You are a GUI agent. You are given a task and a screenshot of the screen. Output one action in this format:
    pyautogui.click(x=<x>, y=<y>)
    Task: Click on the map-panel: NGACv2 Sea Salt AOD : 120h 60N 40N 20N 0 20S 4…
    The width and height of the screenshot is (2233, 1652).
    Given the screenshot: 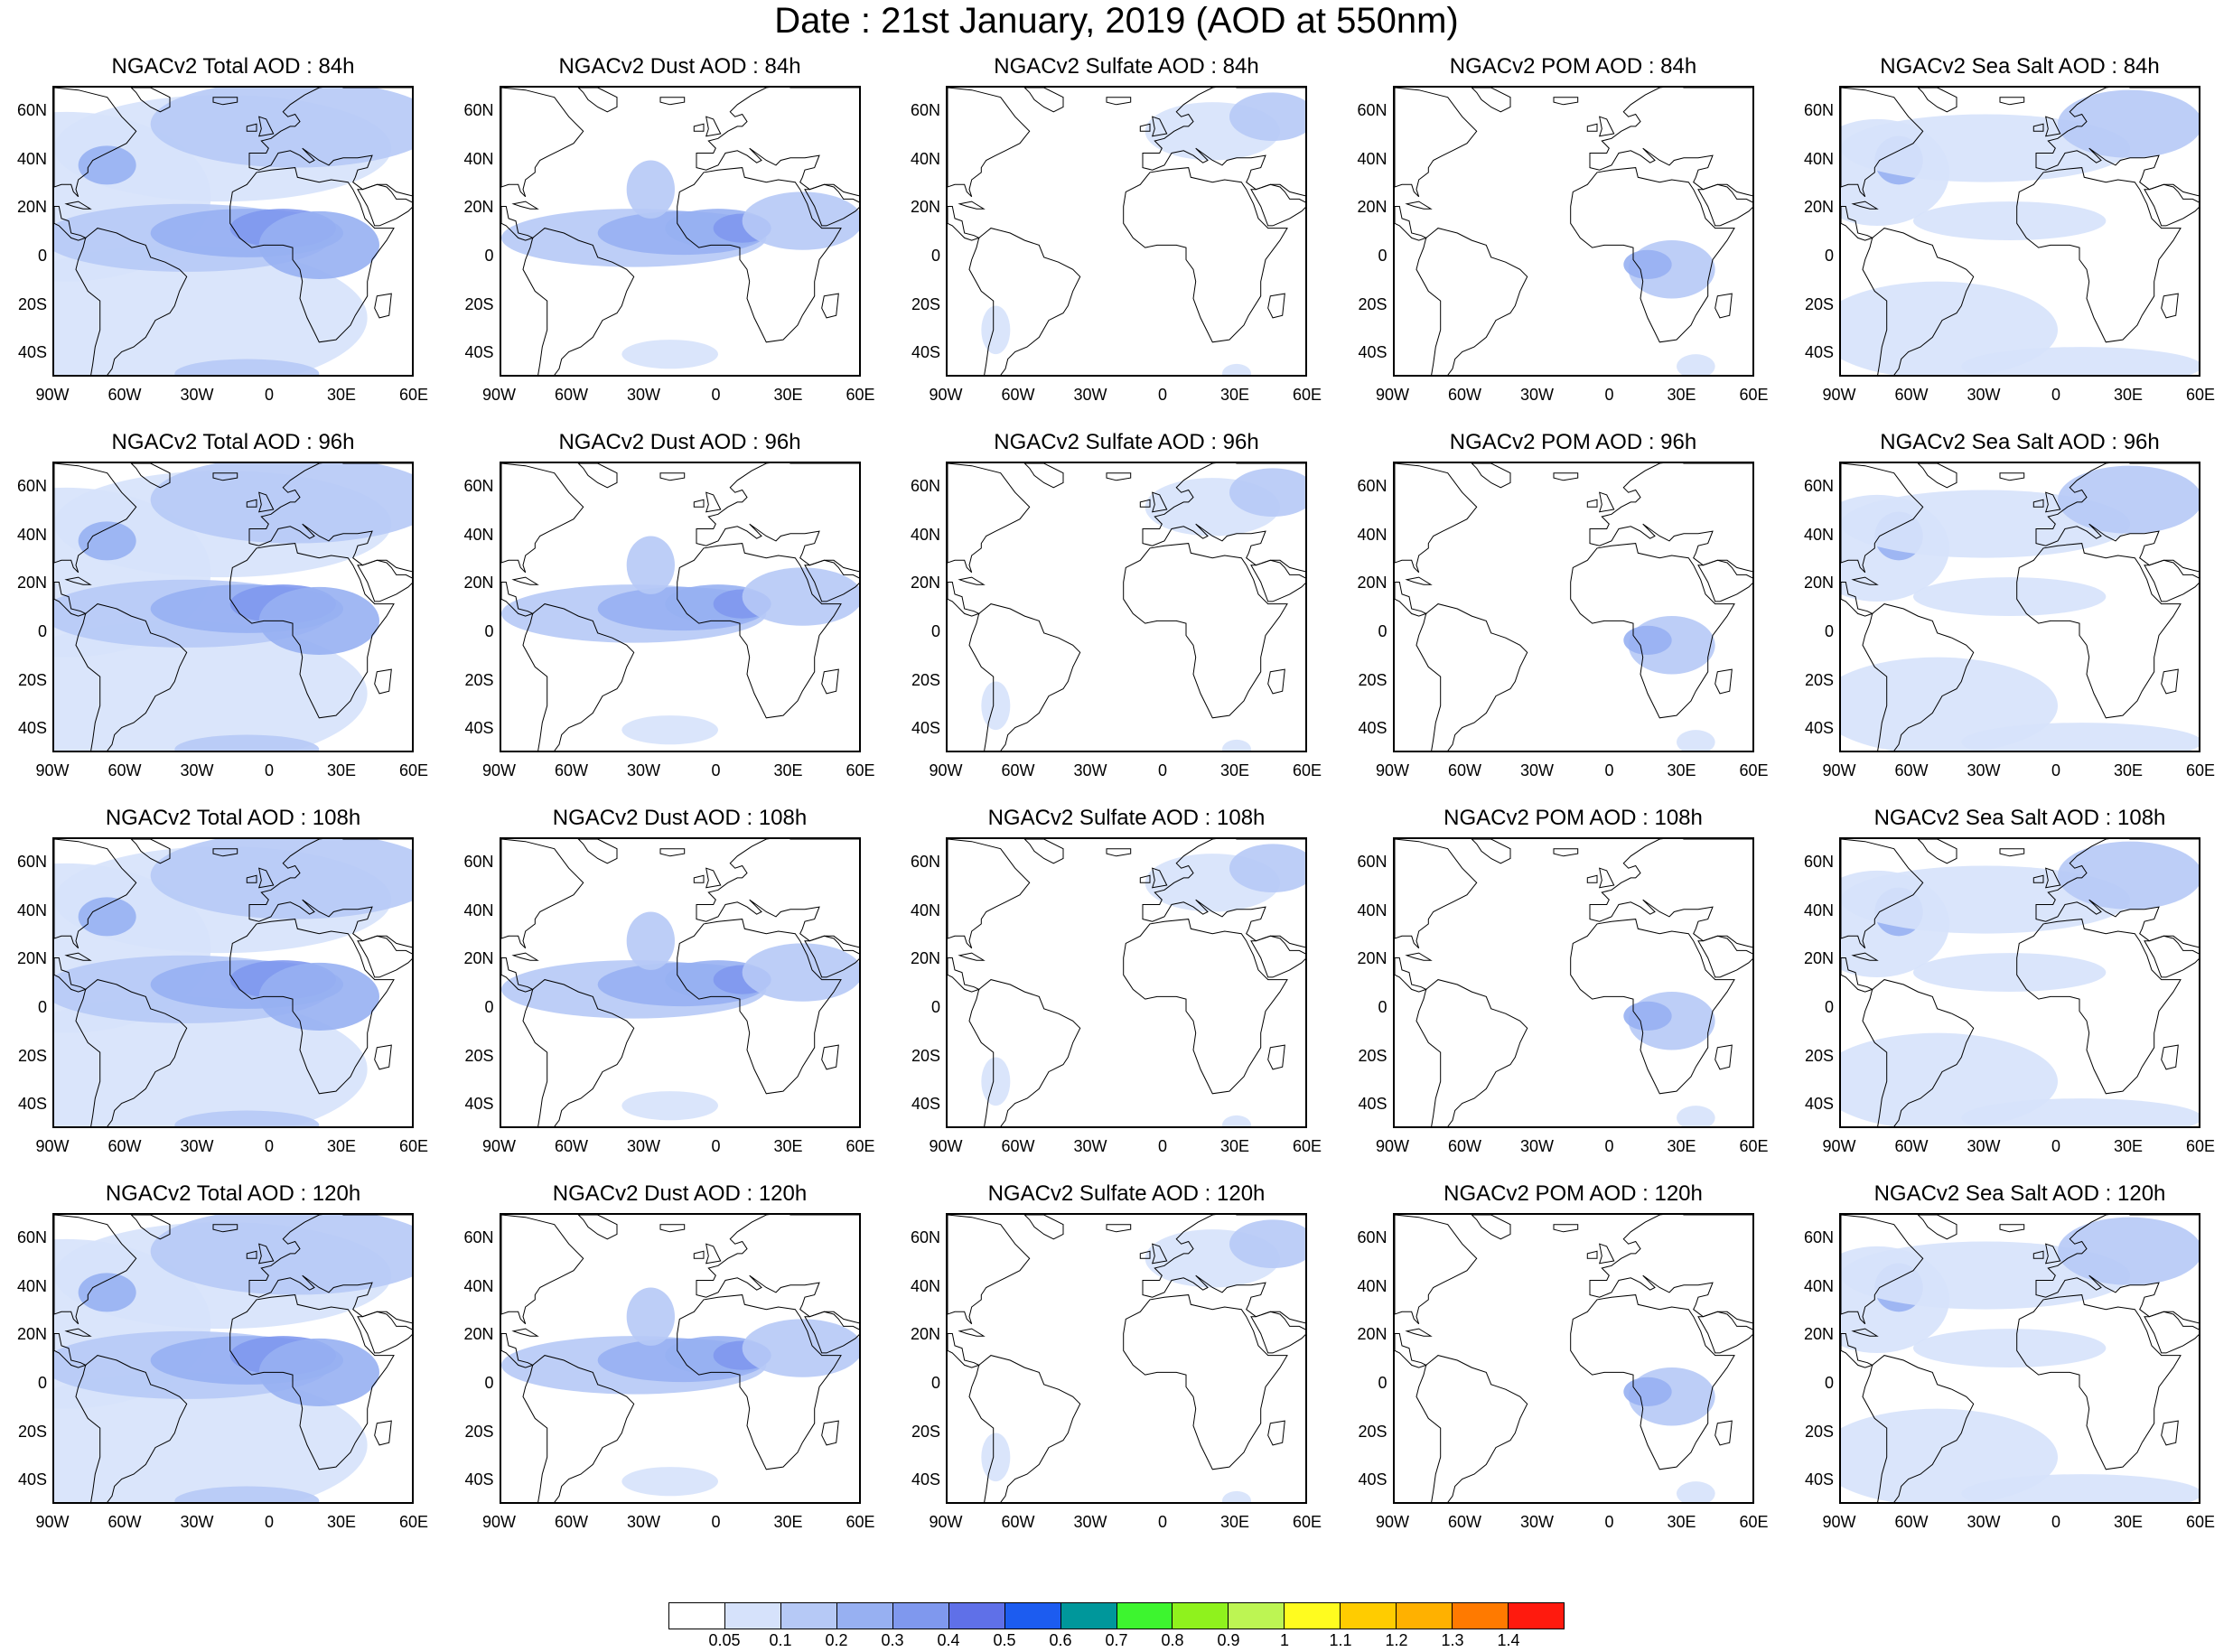 What is the action you would take?
    pyautogui.click(x=2003, y=1361)
    